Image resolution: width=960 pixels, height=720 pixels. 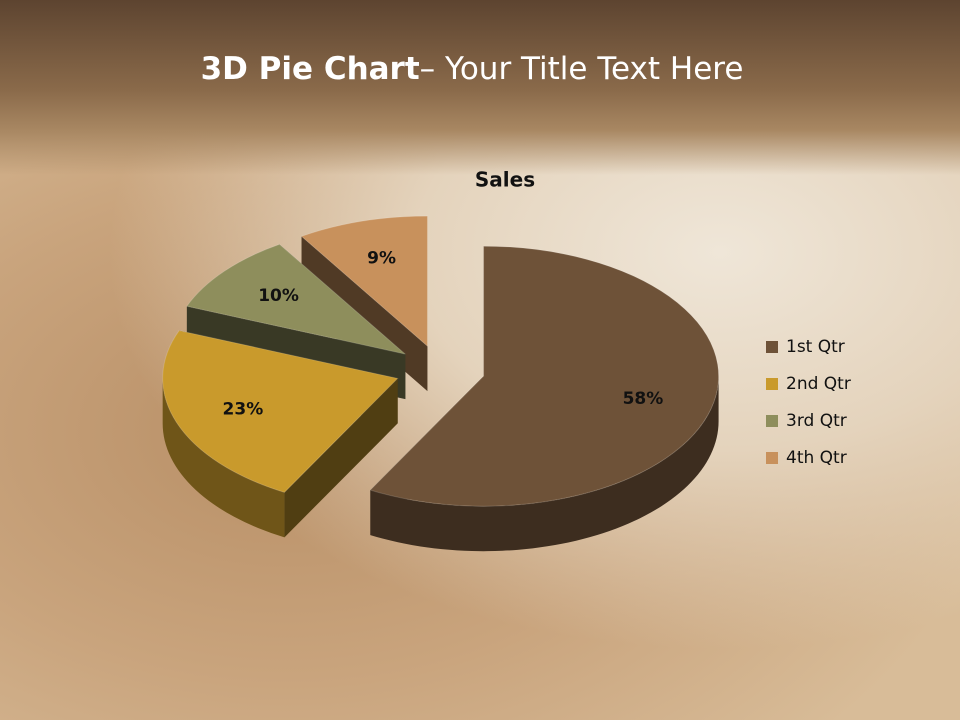 What do you see at coordinates (505, 180) in the screenshot?
I see `chart-title: Sales` at bounding box center [505, 180].